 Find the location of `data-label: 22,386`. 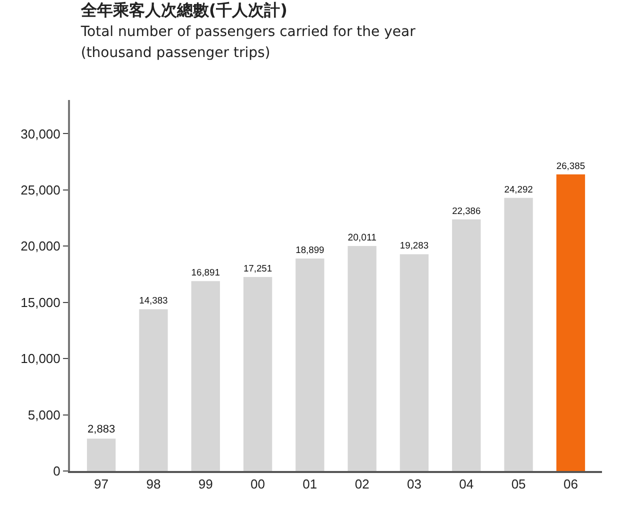

data-label: 22,386 is located at coordinates (466, 211).